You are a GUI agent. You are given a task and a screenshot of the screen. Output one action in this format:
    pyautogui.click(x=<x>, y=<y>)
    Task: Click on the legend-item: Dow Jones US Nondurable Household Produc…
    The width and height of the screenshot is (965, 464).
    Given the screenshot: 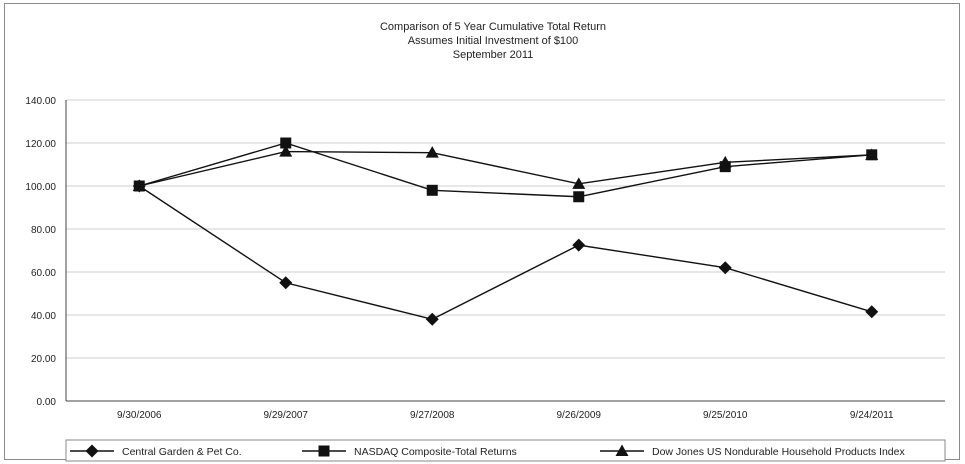 What is the action you would take?
    pyautogui.click(x=752, y=451)
    